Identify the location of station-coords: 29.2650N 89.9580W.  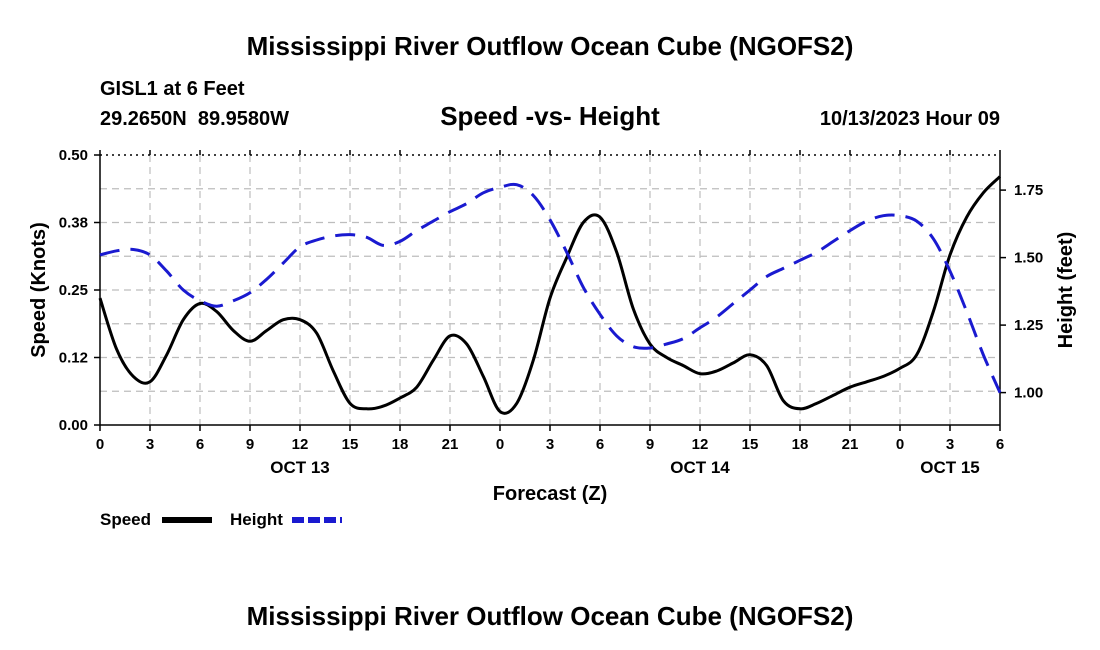
(194, 119).